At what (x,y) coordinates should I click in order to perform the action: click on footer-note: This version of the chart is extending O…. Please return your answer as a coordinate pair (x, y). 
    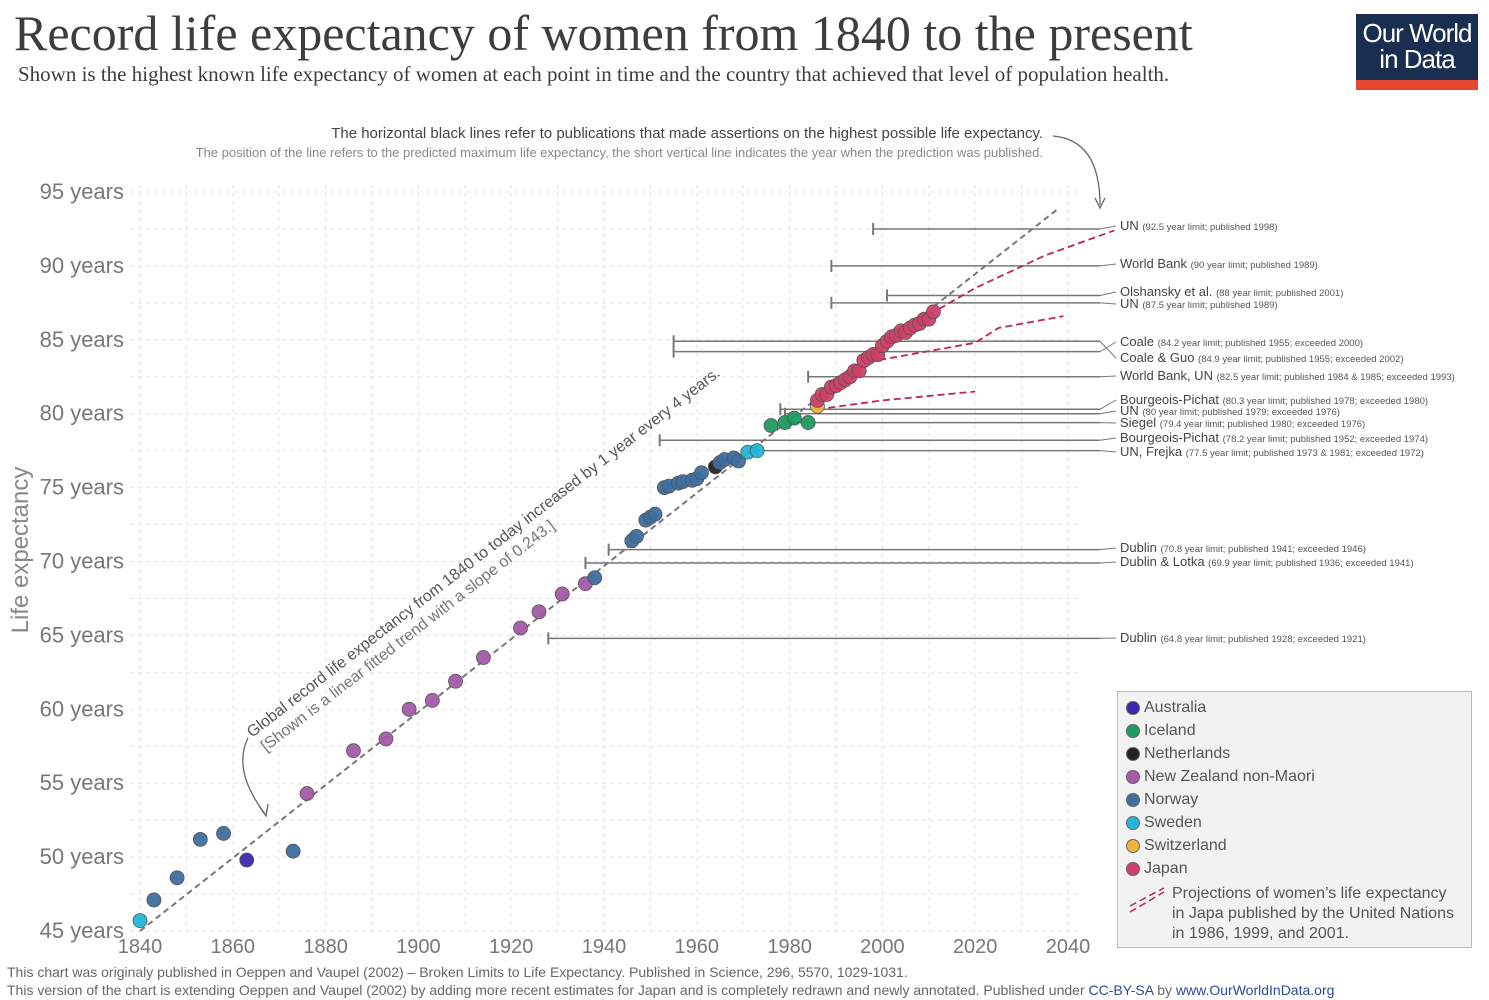
    Looking at the image, I should click on (548, 990).